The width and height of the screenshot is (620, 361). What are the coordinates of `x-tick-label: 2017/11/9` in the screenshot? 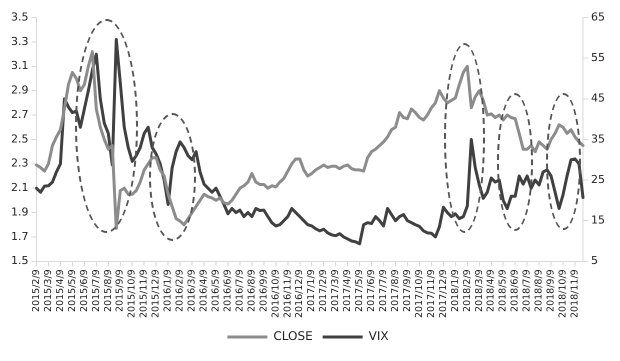 It's located at (431, 293).